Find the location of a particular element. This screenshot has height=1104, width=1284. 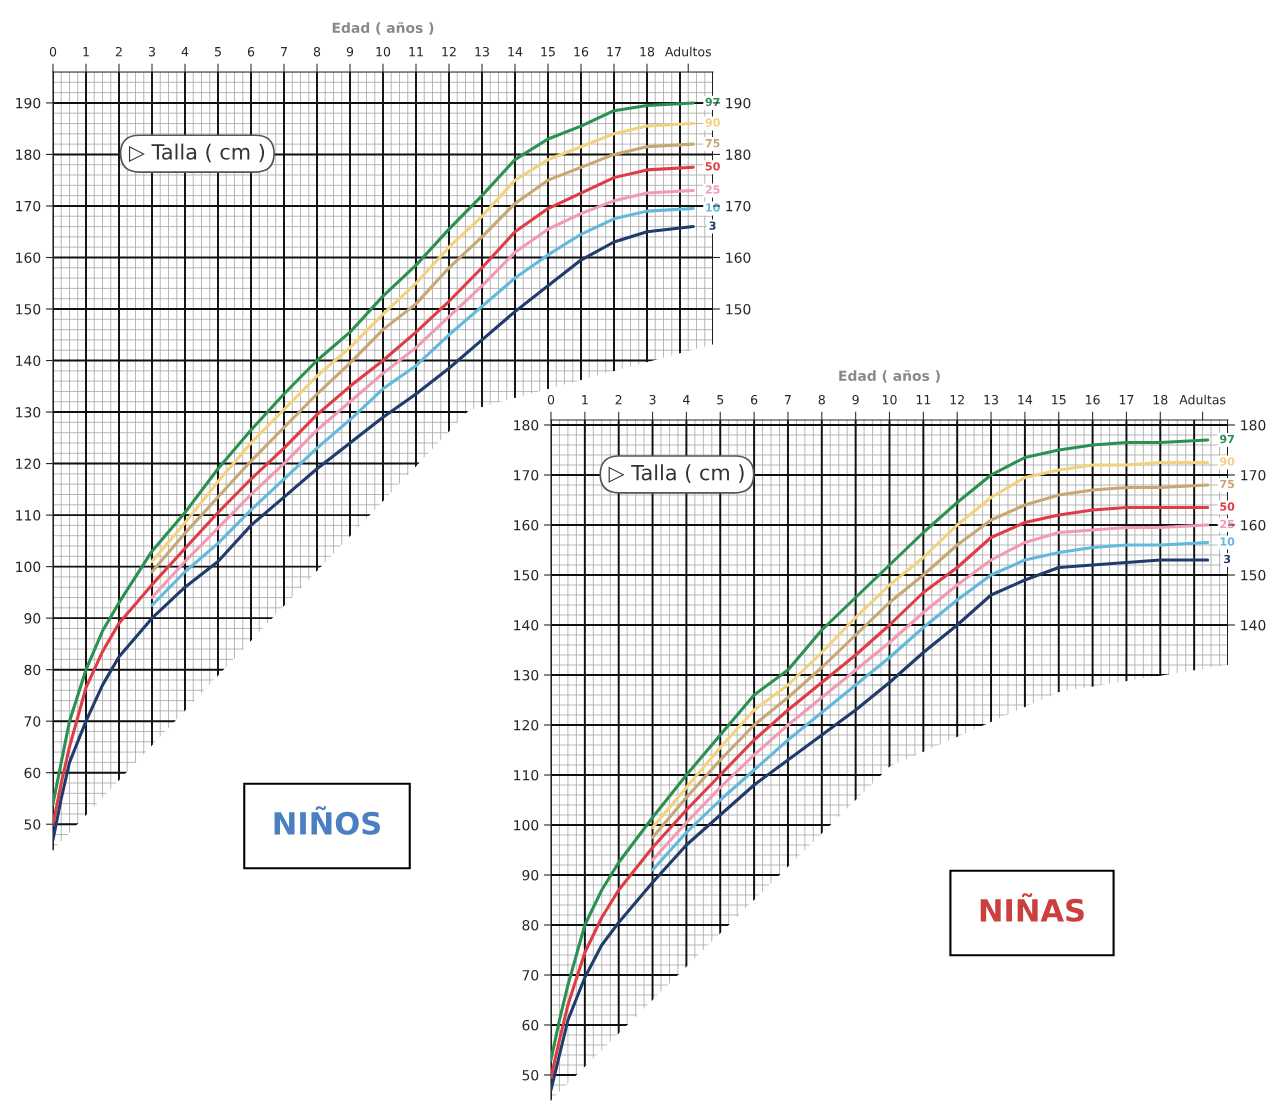

text: NIÑAS is located at coordinates (1032, 907).